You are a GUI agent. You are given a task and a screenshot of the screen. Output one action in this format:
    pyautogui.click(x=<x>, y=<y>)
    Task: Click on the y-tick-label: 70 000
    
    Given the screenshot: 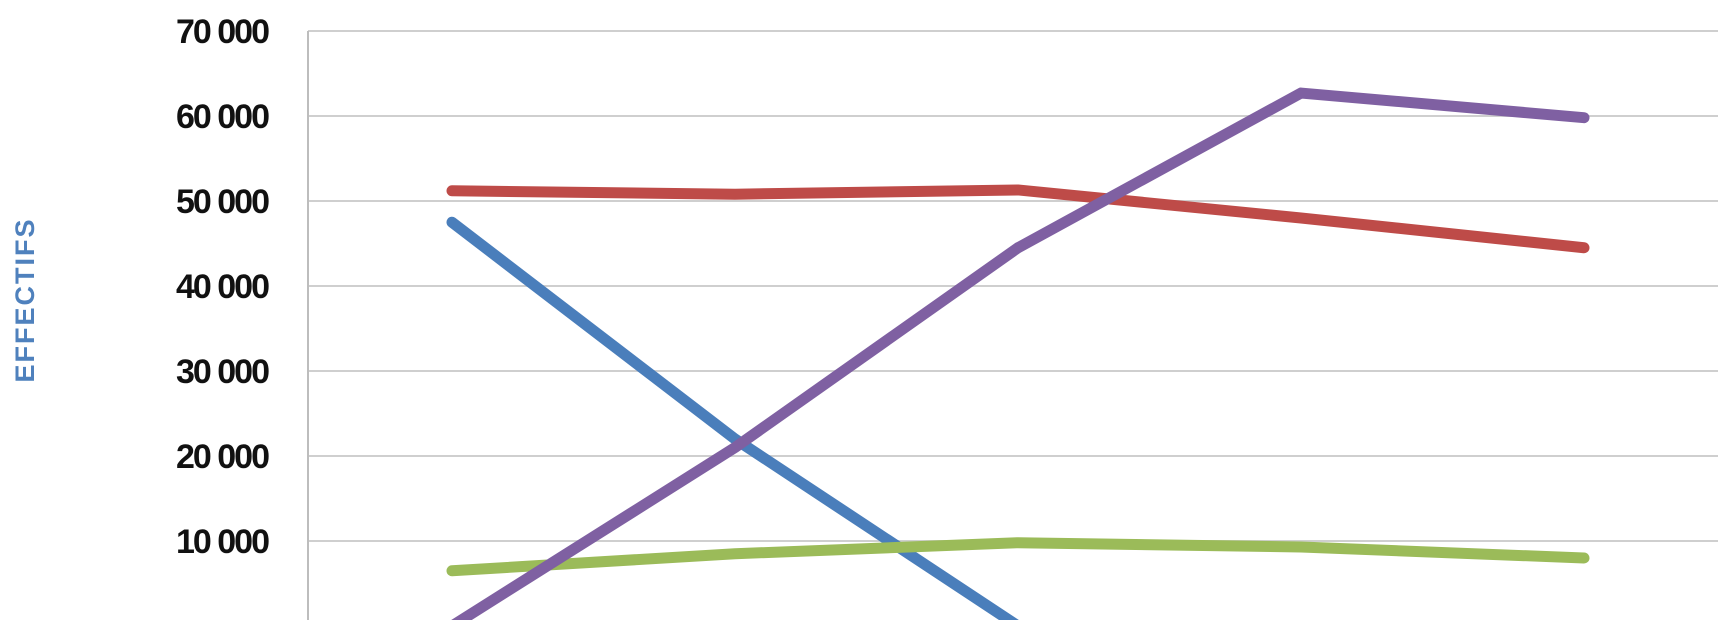 What is the action you would take?
    pyautogui.click(x=222, y=32)
    